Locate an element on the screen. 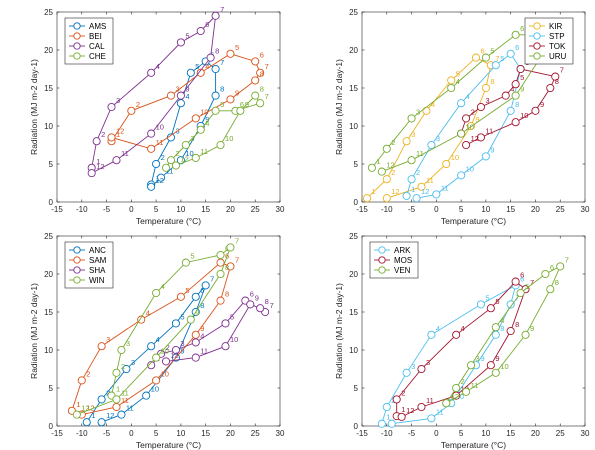 The height and width of the screenshot is (450, 595). month-label: 3 is located at coordinates (413, 134).